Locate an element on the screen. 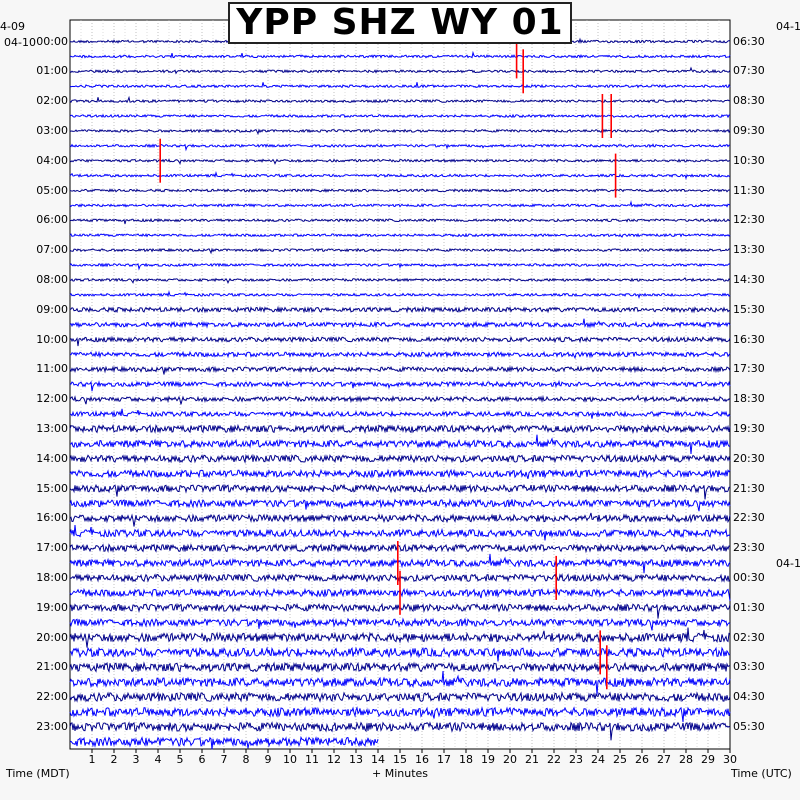 The height and width of the screenshot is (800, 800). x-tick-label: 6 is located at coordinates (202, 759).